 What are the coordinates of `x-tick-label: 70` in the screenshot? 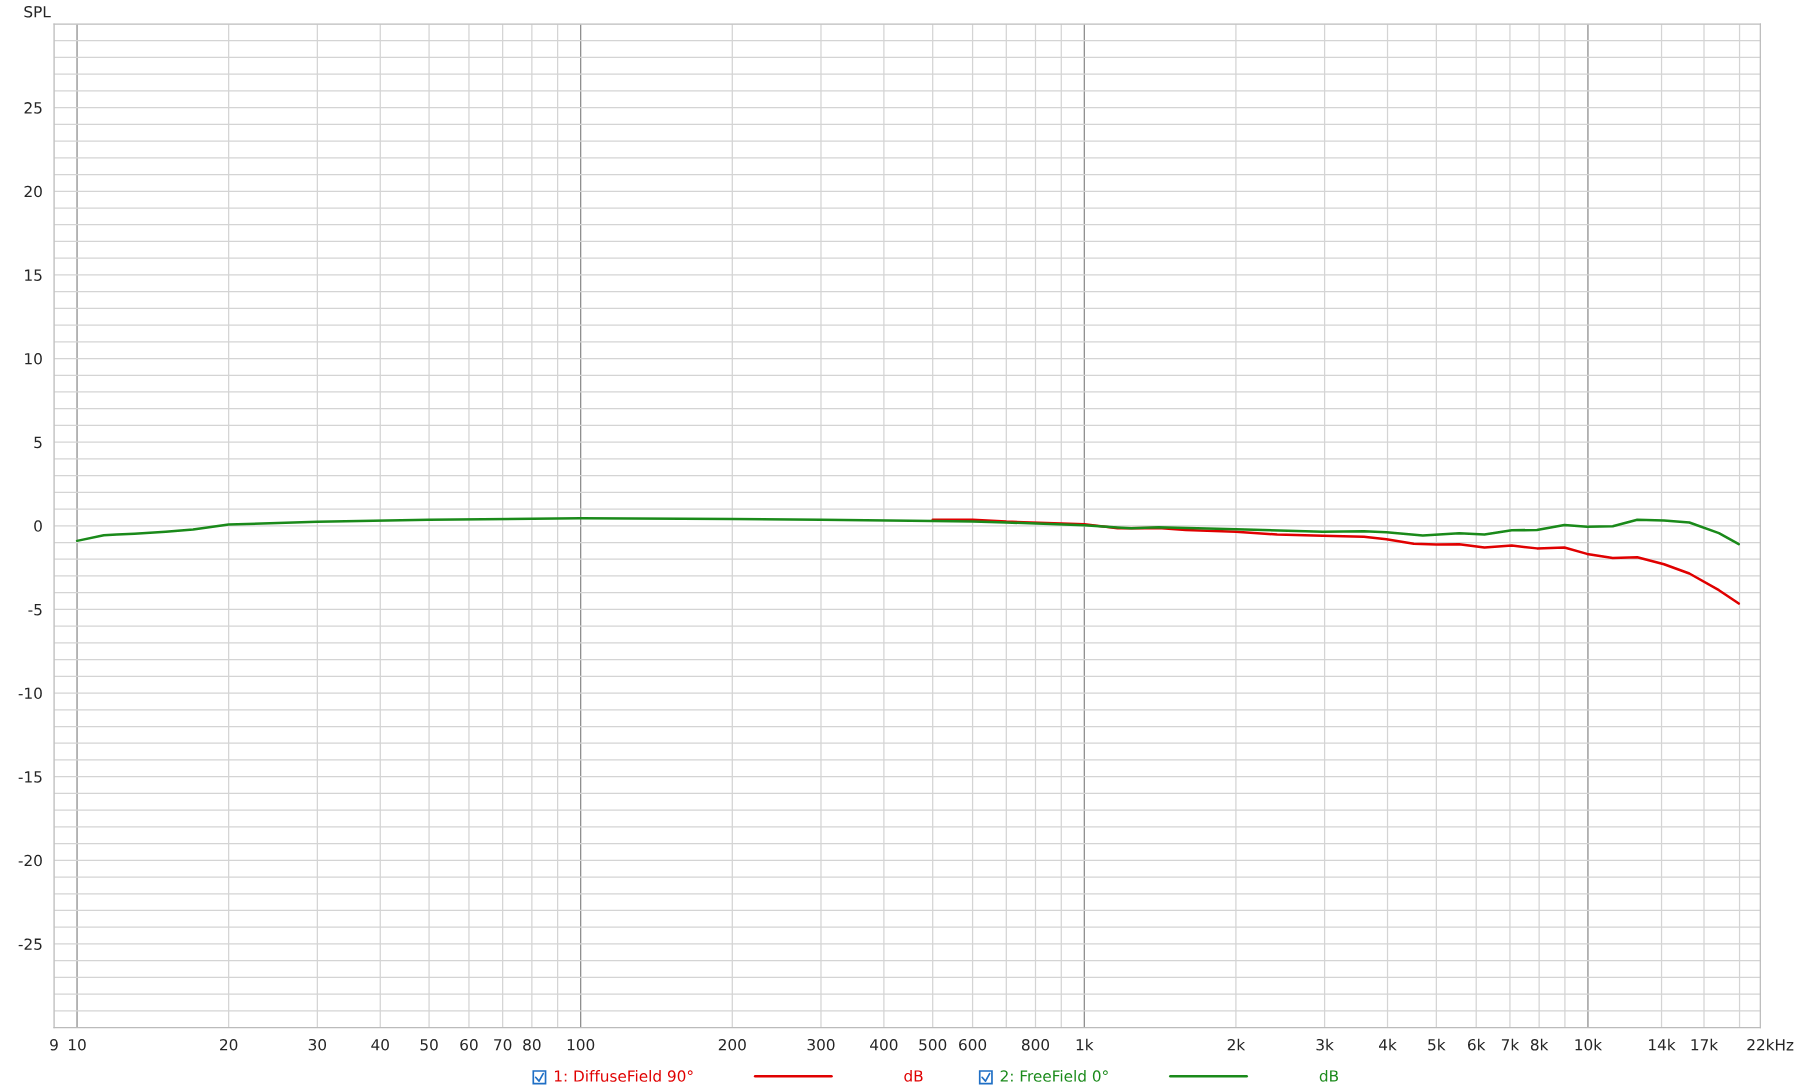 It's located at (503, 1044).